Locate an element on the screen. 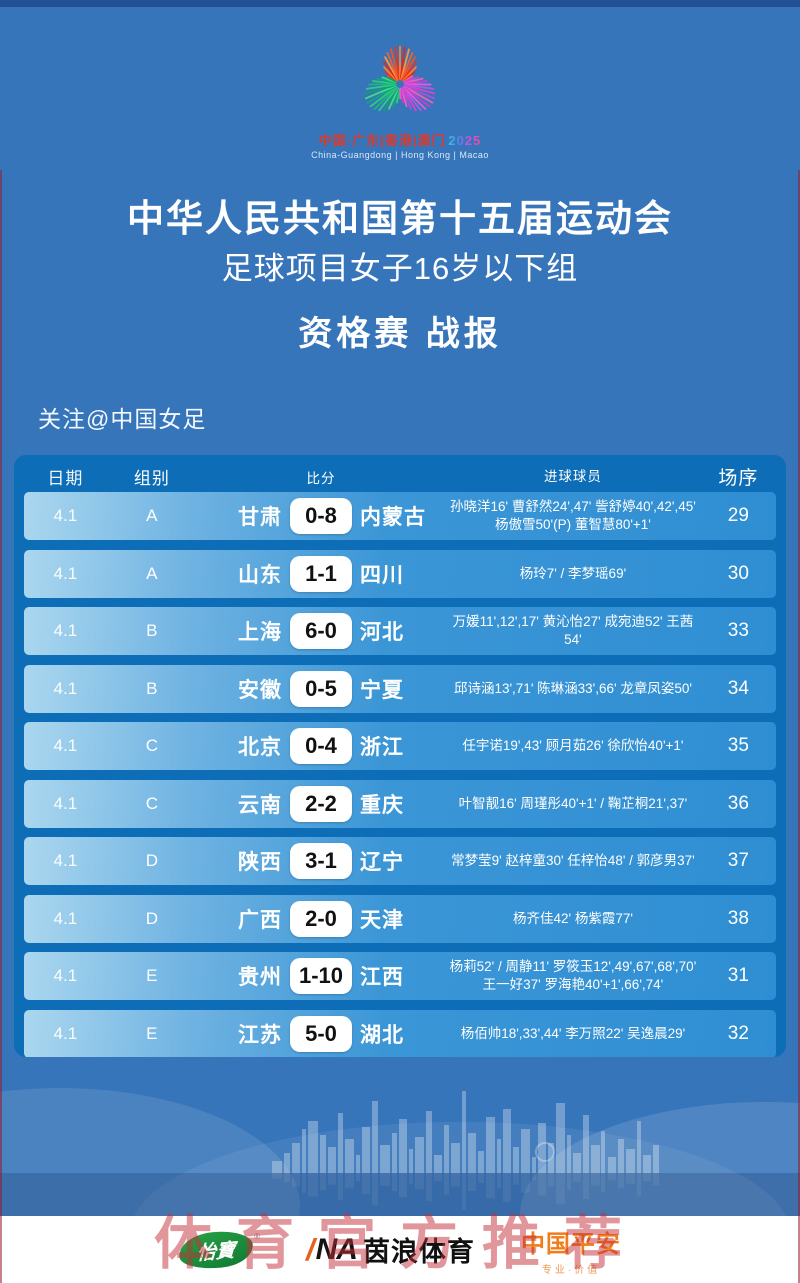 Image resolution: width=800 pixels, height=1283 pixels. score-pill: 5-0 is located at coordinates (321, 1033).